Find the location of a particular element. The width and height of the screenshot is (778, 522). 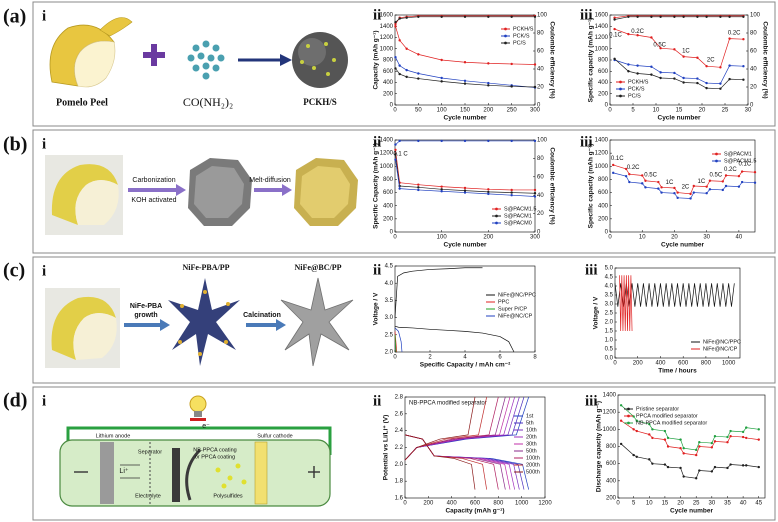

y2-tick-label: 40 is located at coordinates (540, 196).